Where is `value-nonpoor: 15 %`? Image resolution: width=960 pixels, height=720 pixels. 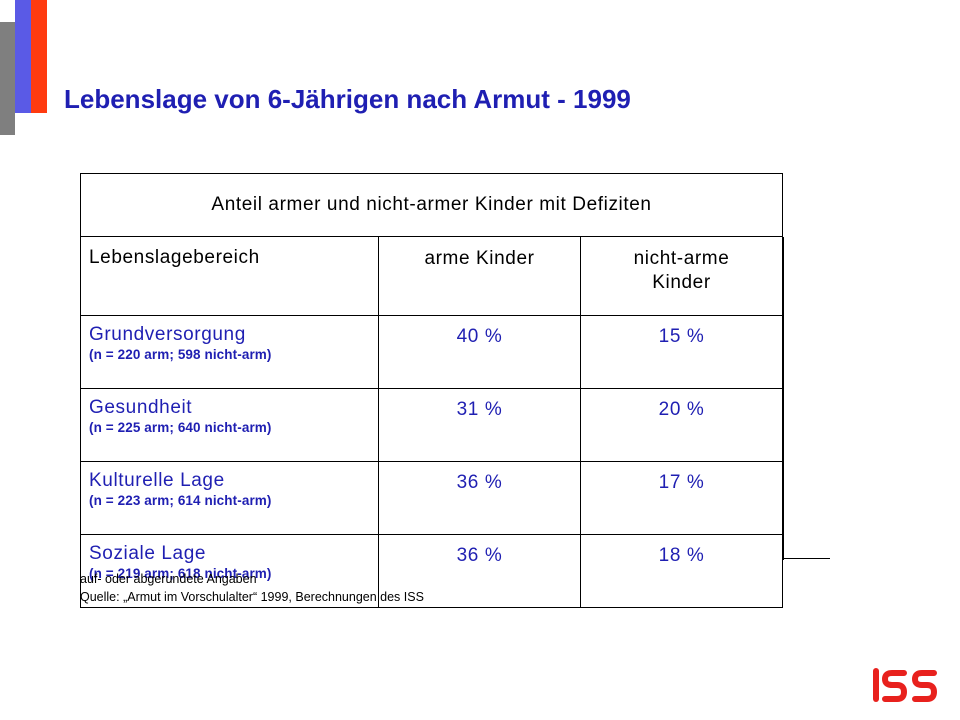 value-nonpoor: 15 % is located at coordinates (681, 352).